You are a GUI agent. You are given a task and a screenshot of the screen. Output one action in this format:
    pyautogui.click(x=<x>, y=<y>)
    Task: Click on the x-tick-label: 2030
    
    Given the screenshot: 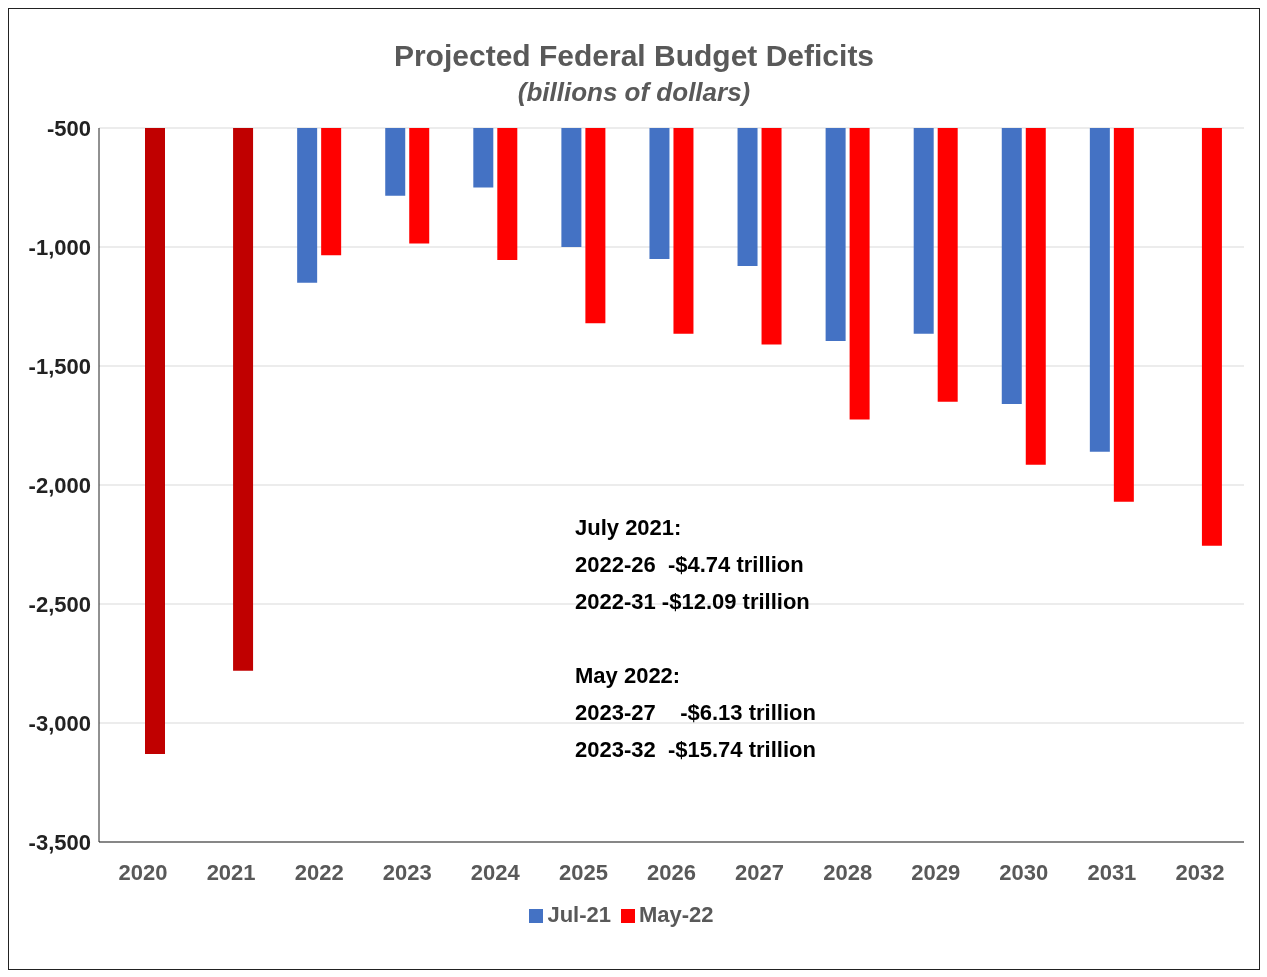 What is the action you would take?
    pyautogui.click(x=1024, y=872)
    